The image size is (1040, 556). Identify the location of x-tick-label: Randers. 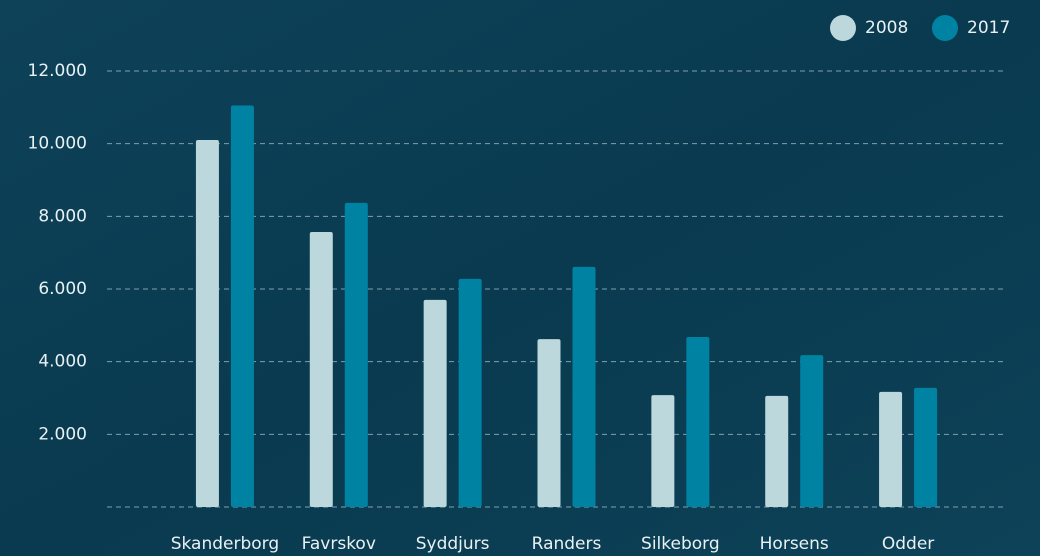
(567, 544).